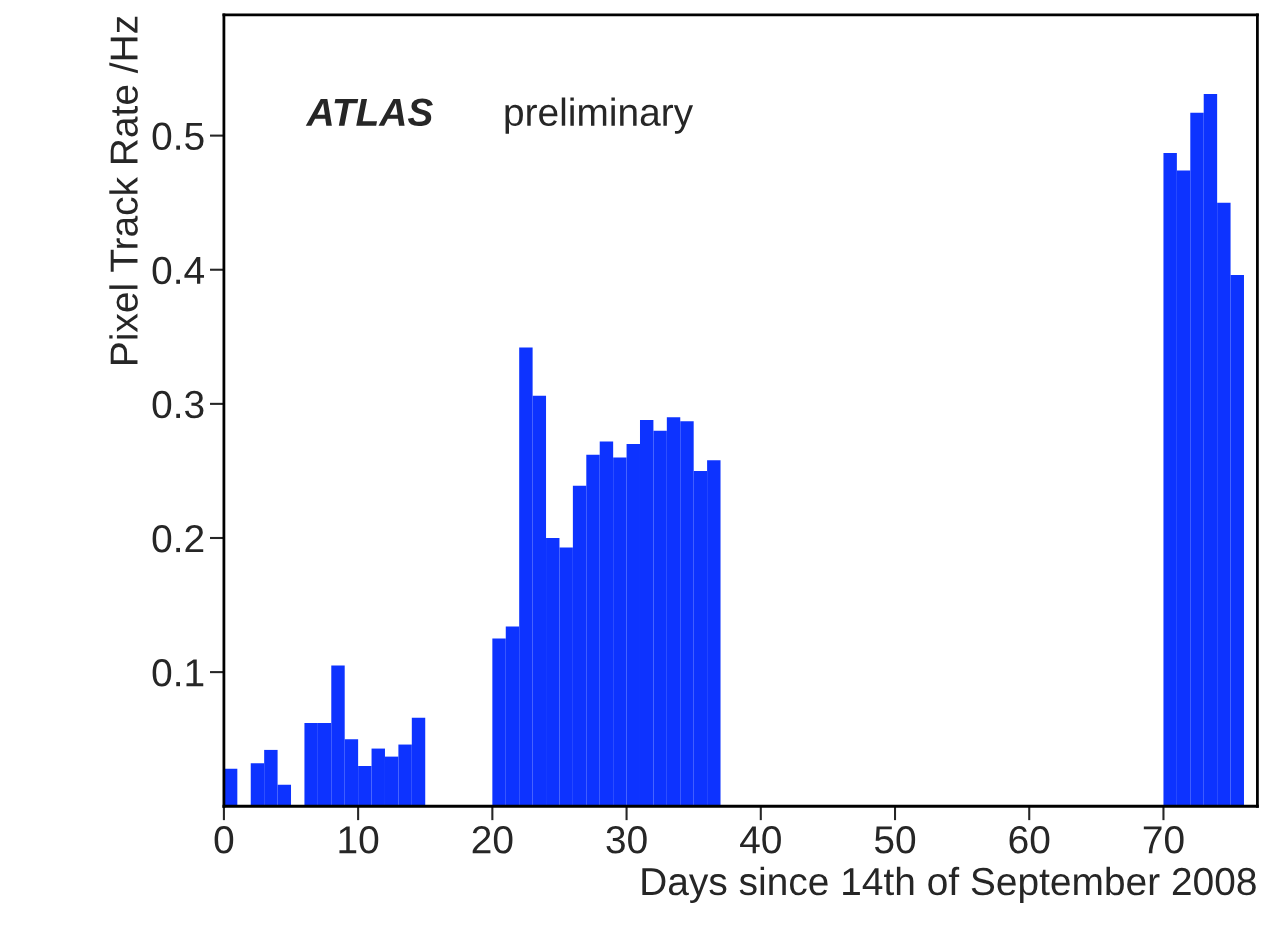  Describe the element at coordinates (123, 190) in the screenshot. I see `y-axis-title: Pixel Track Rate /Hz` at that location.